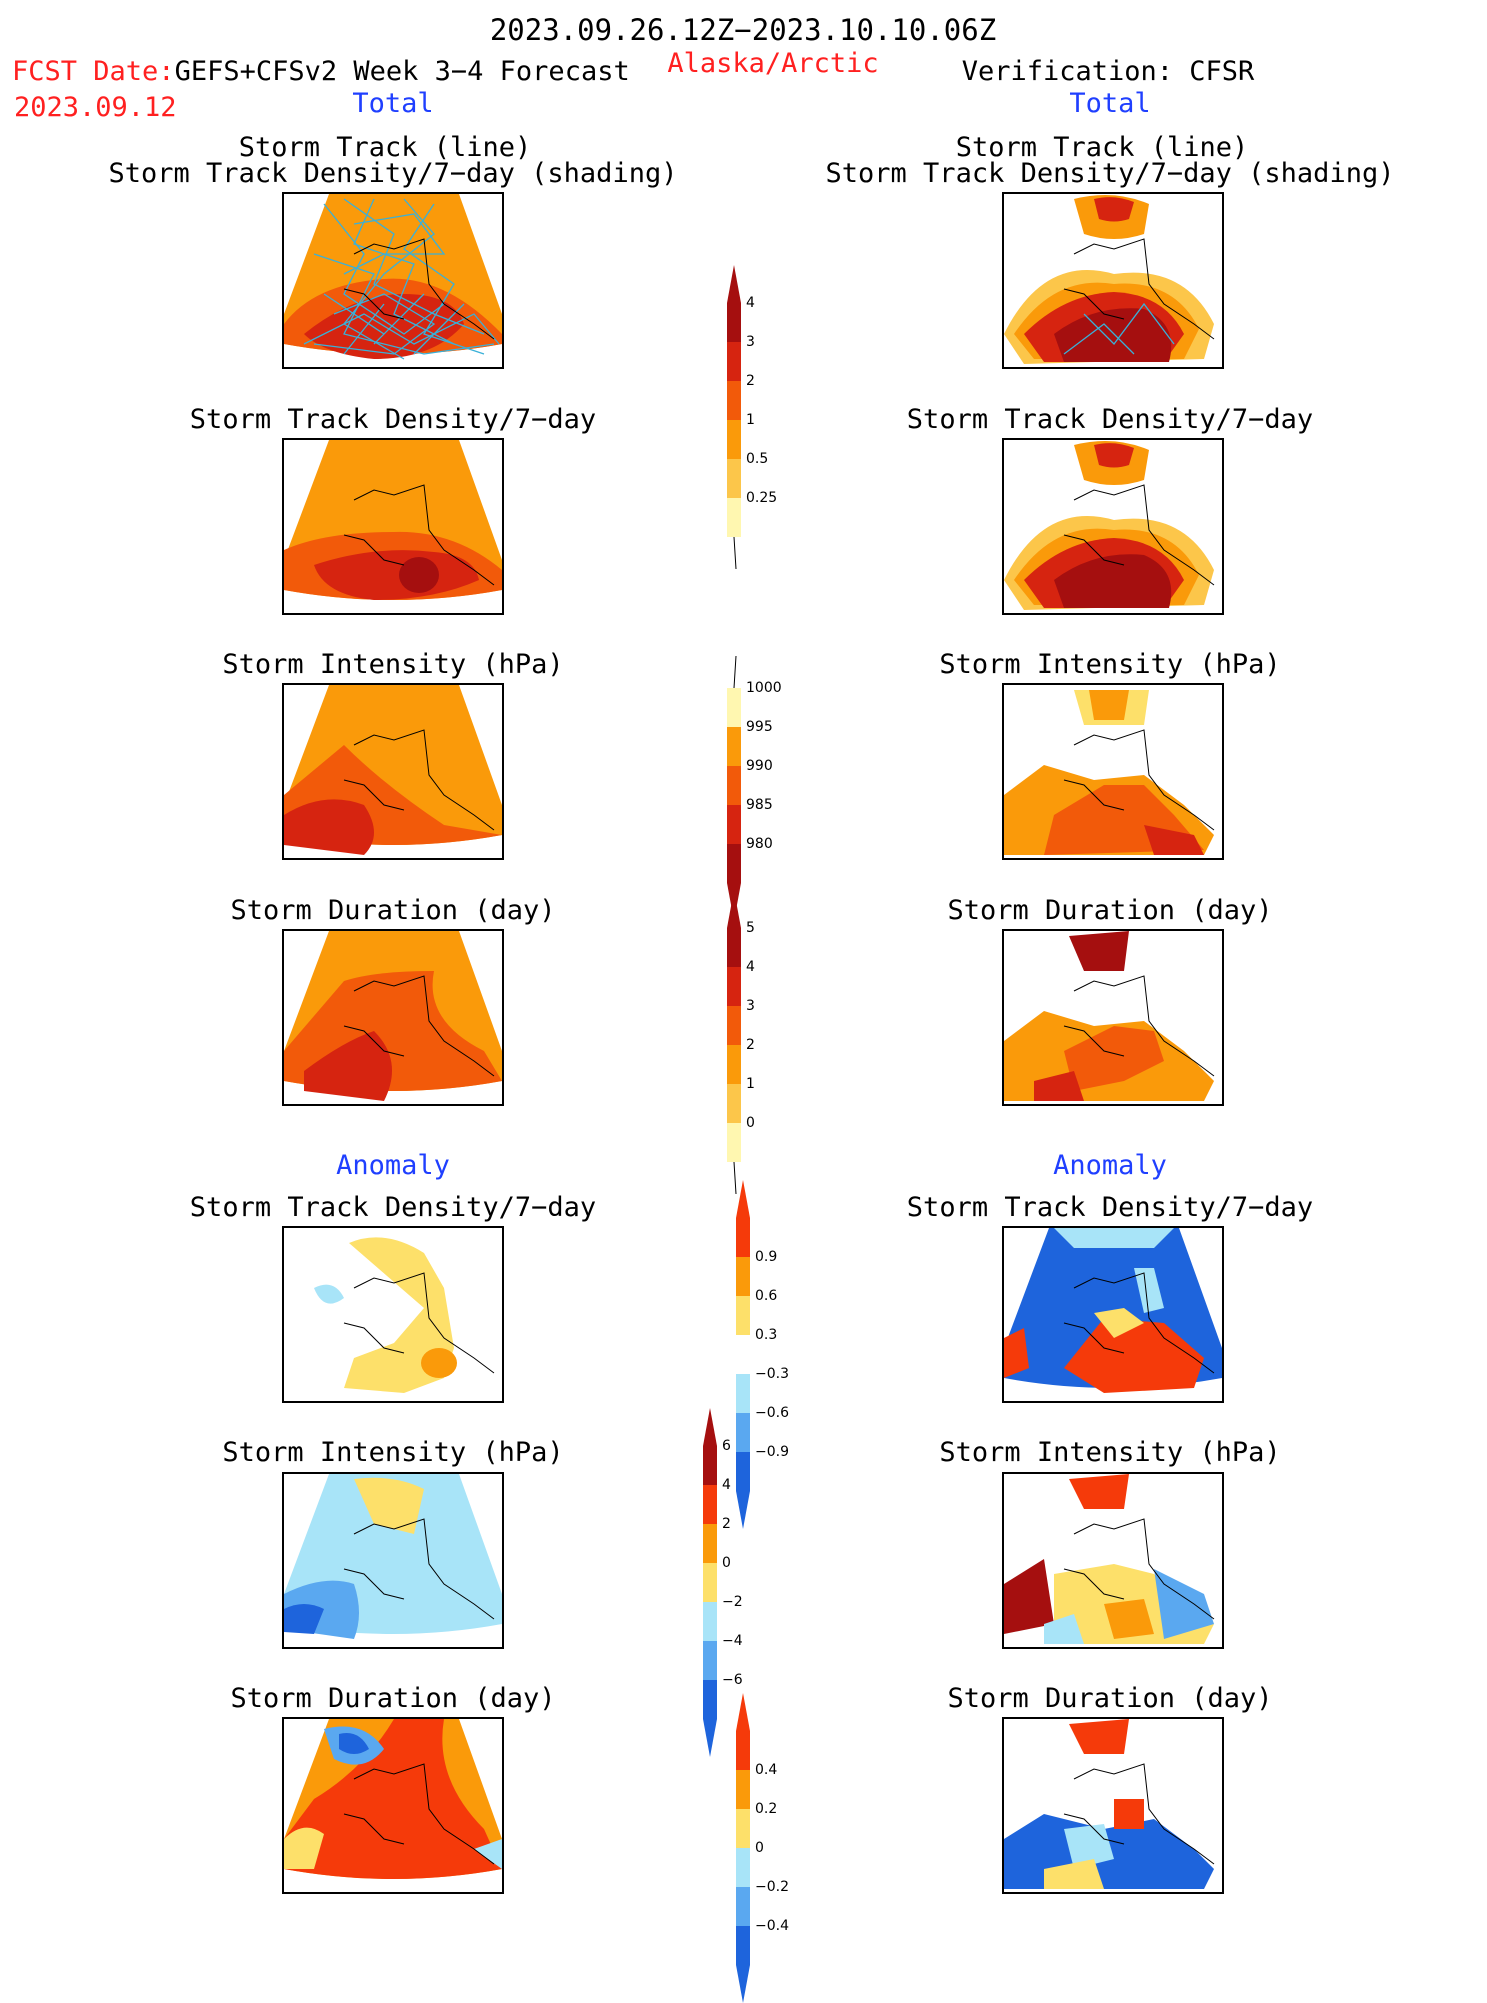 This screenshot has width=1487, height=2003. What do you see at coordinates (1113, 280) in the screenshot?
I see `map-right-track` at bounding box center [1113, 280].